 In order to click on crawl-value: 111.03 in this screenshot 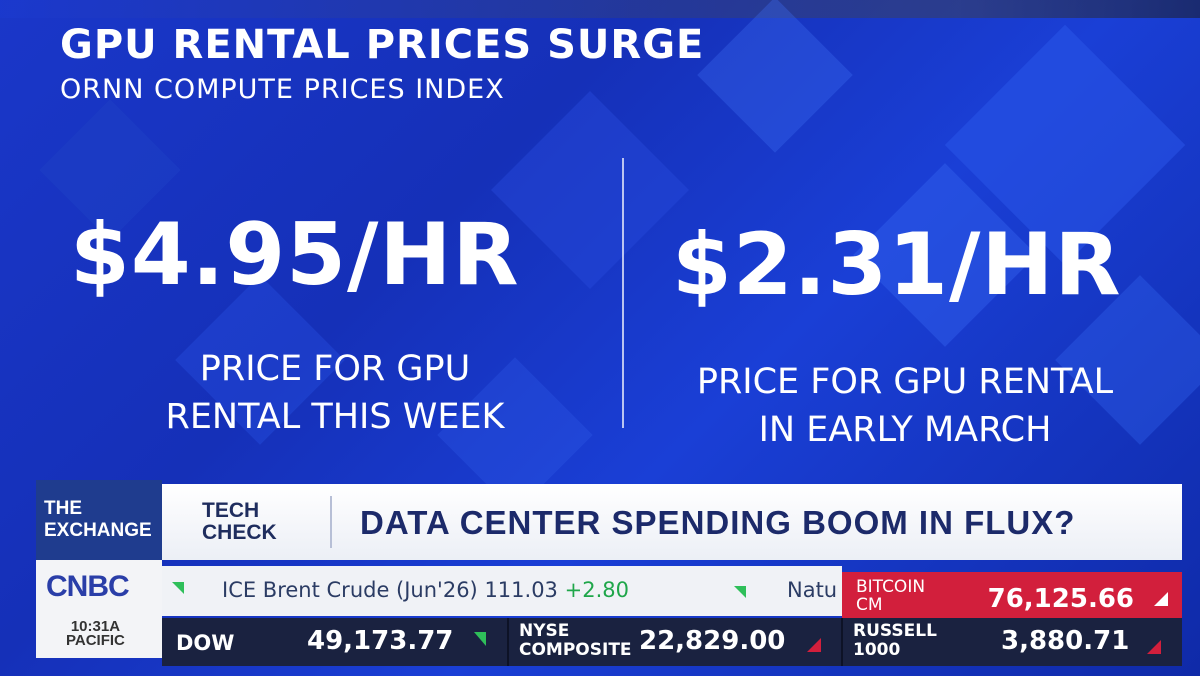, I will do `click(521, 590)`.